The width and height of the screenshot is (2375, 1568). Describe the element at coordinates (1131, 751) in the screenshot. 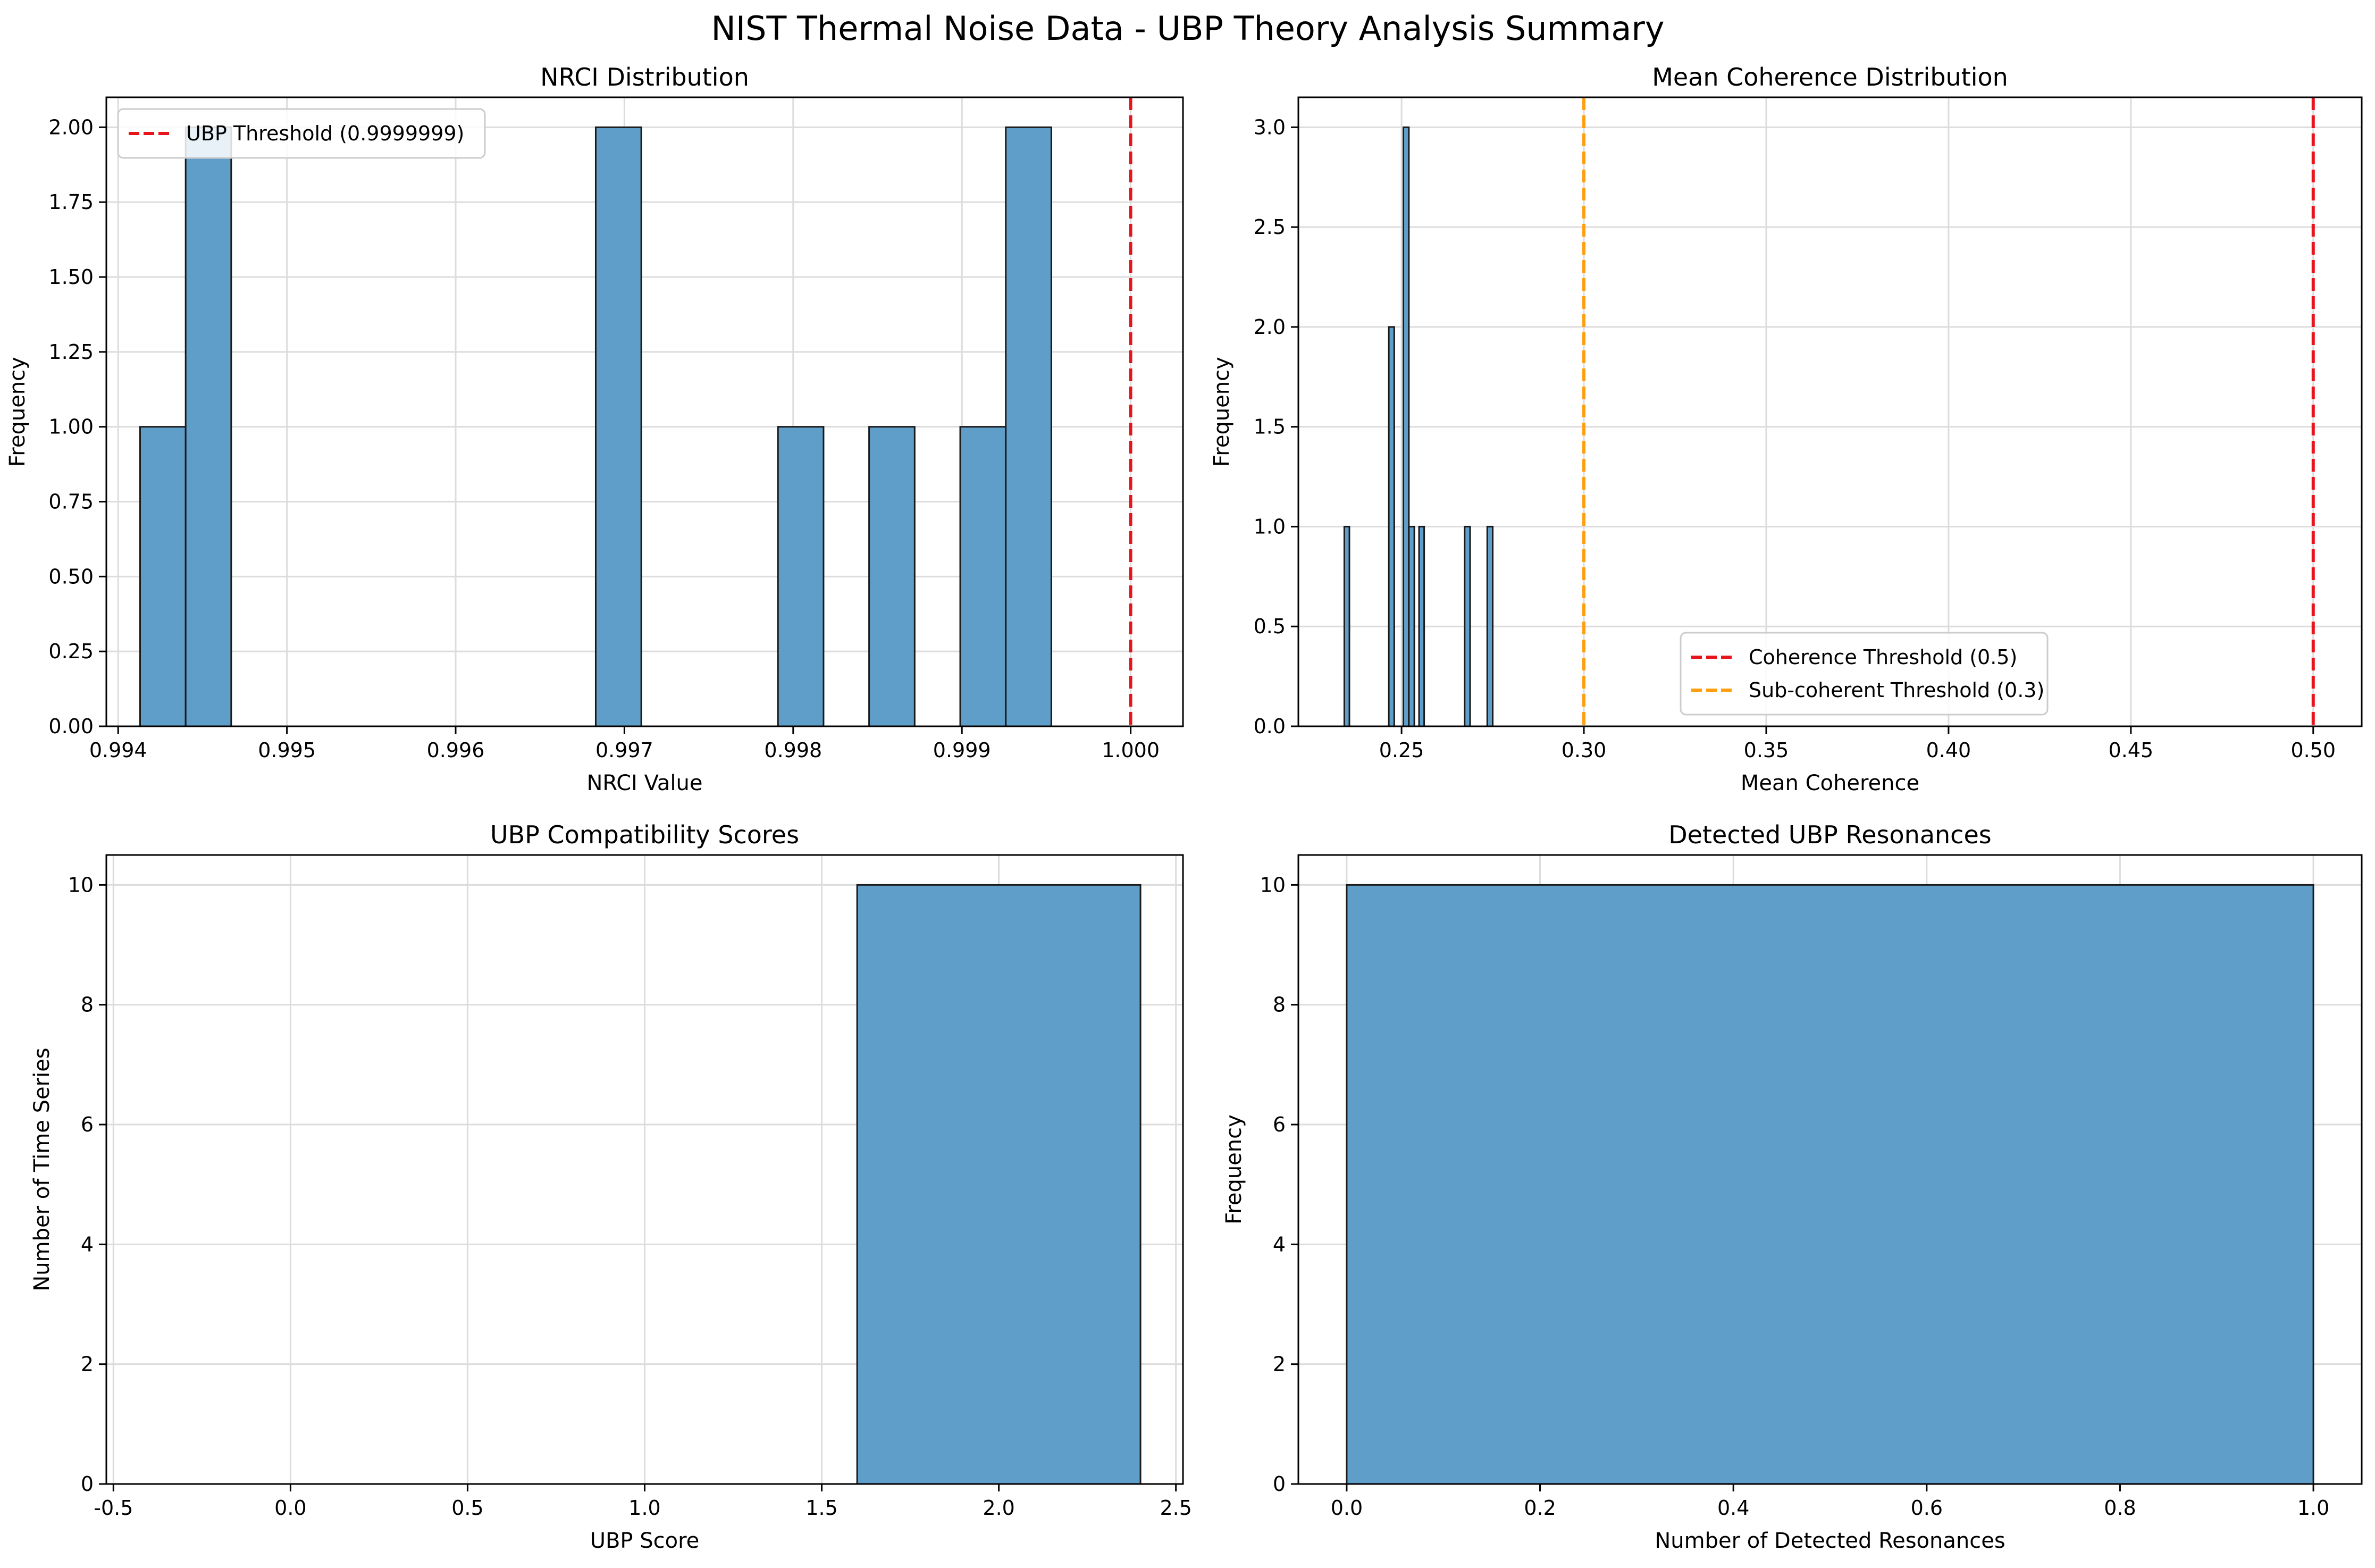

I see `x-tick-label: 1.000` at that location.